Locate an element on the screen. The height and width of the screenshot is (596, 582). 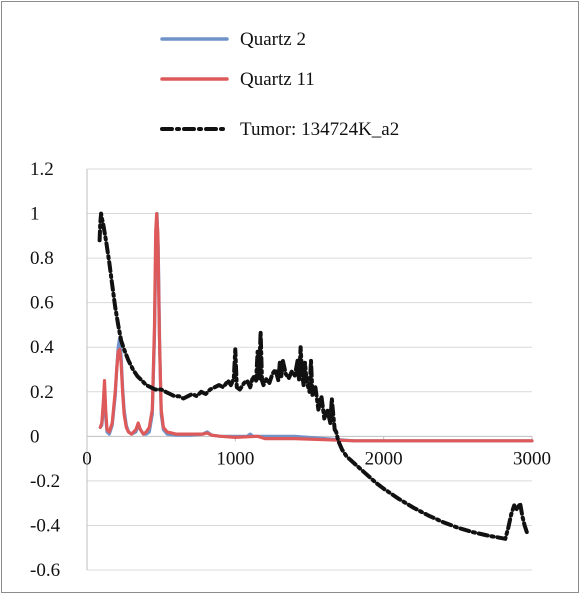
y-tick-label-6: 0 is located at coordinates (35, 436).